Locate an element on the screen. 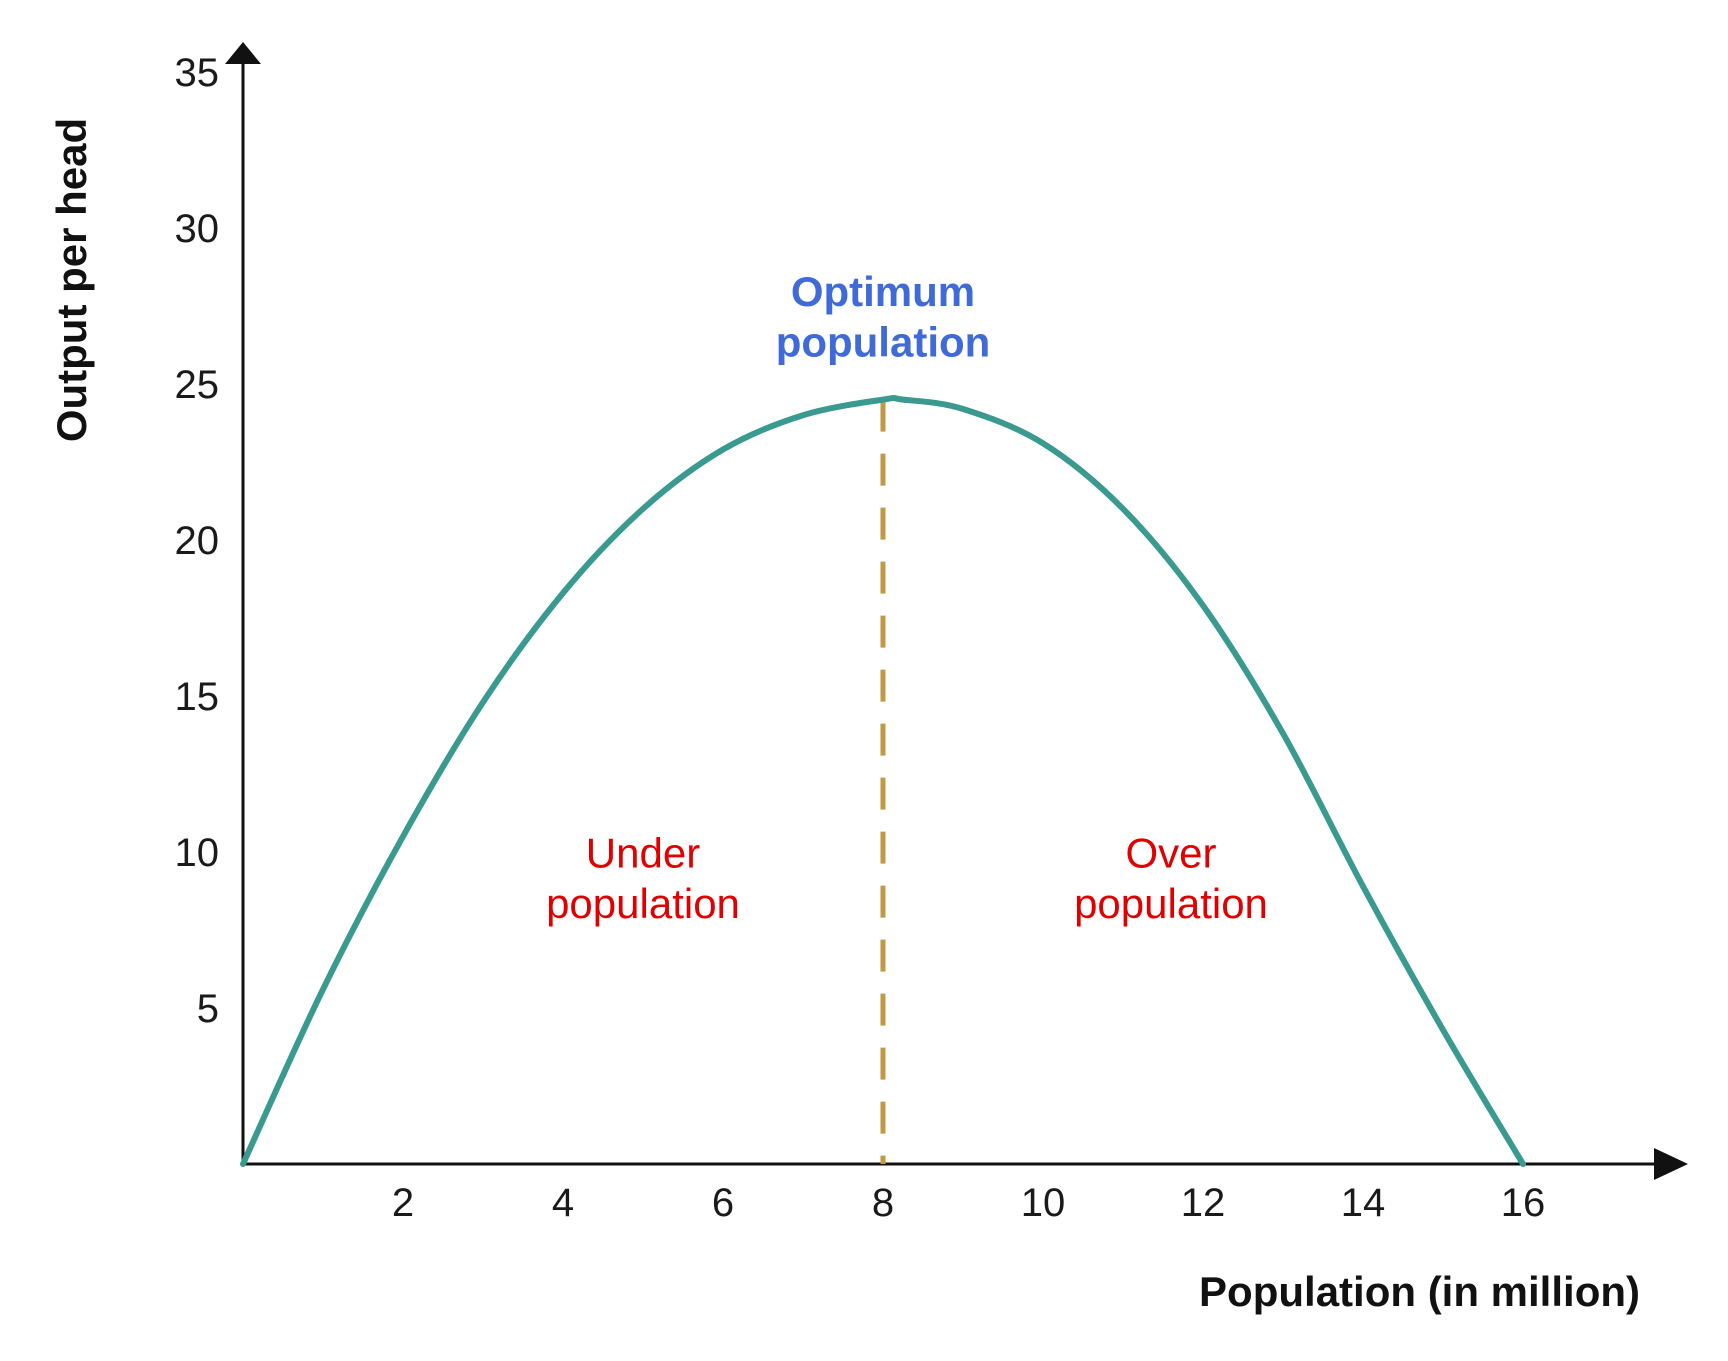 This screenshot has height=1361, width=1728. x-tick-label: 14 is located at coordinates (1363, 1203).